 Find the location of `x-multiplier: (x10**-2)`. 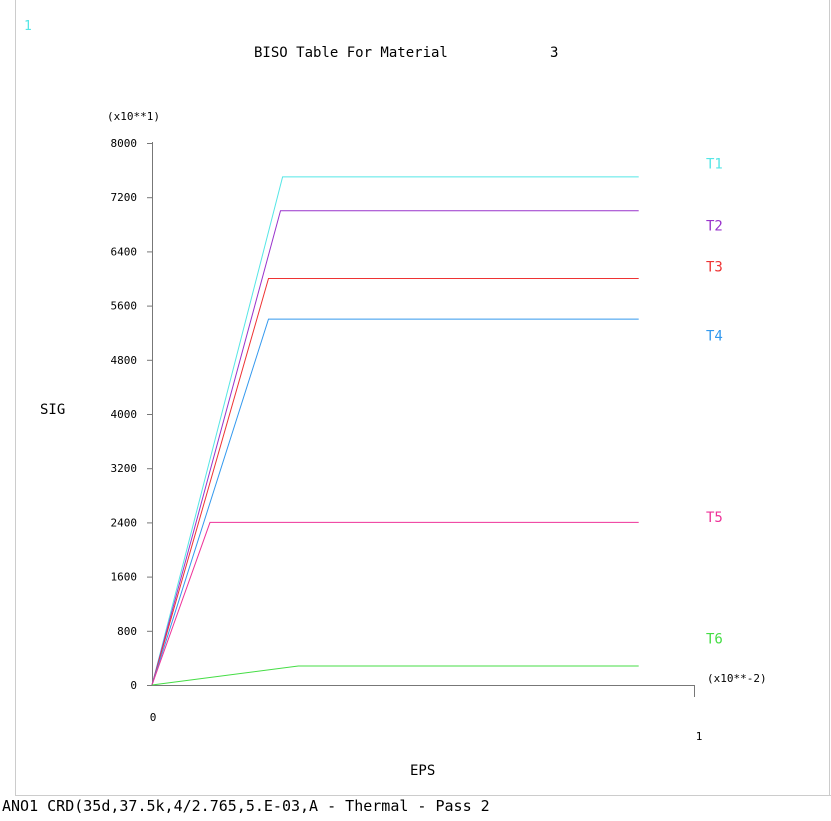

x-multiplier: (x10**-2) is located at coordinates (737, 678).